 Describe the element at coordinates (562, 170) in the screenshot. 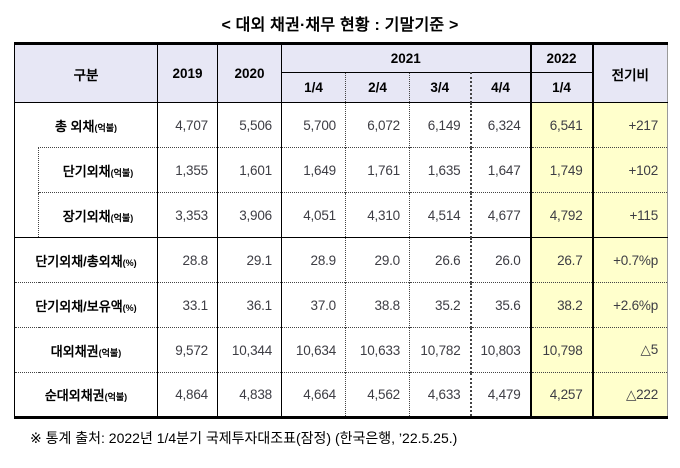

I see `value-cell-2022-q1: 1,749` at that location.